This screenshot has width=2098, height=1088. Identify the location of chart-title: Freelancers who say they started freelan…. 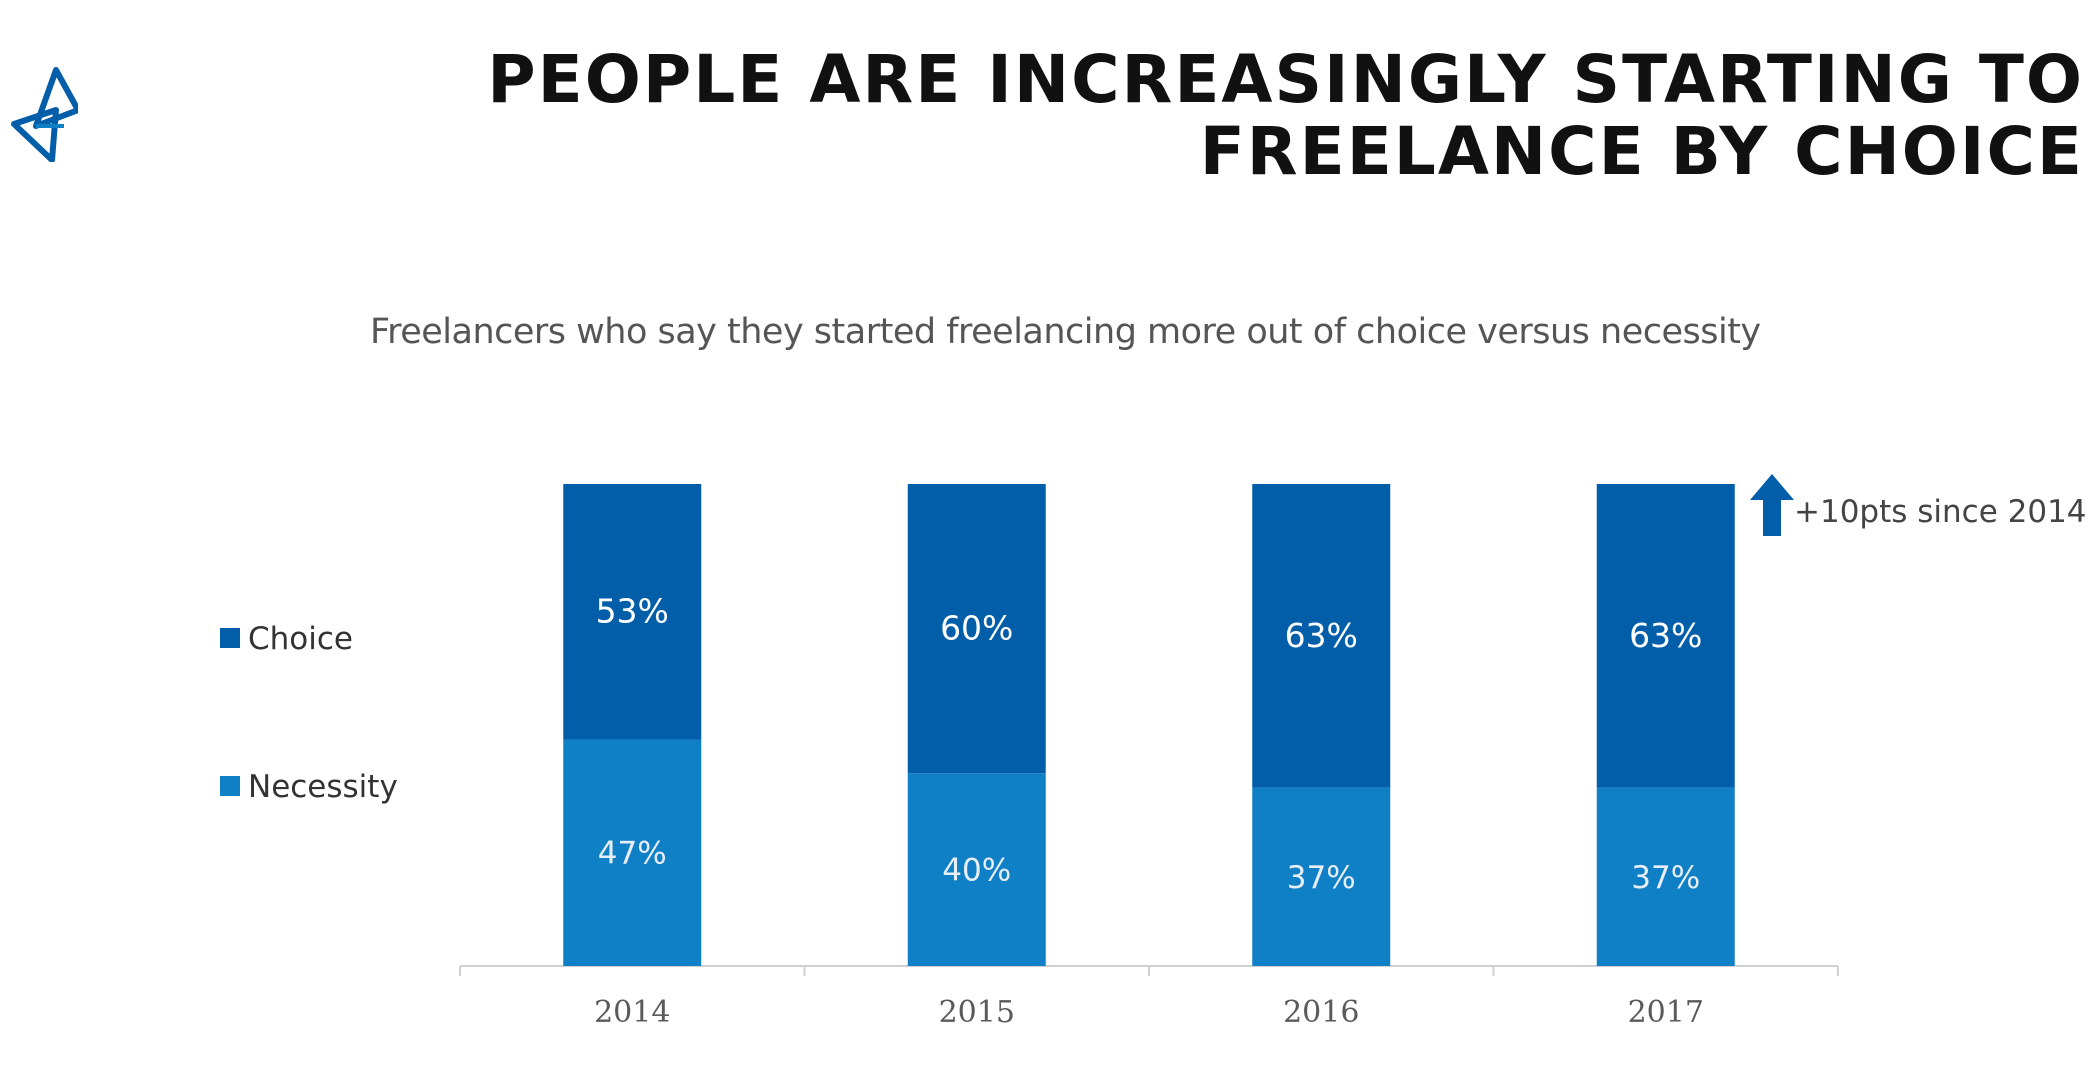
(1065, 332).